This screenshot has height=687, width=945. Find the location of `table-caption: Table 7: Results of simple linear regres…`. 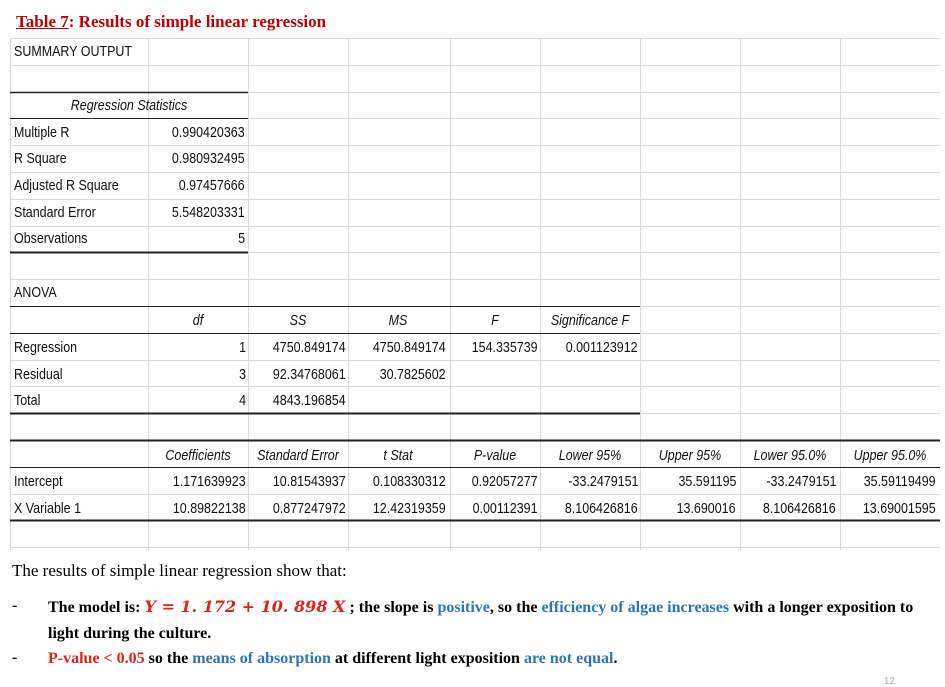

table-caption: Table 7: Results of simple linear regres… is located at coordinates (171, 22).